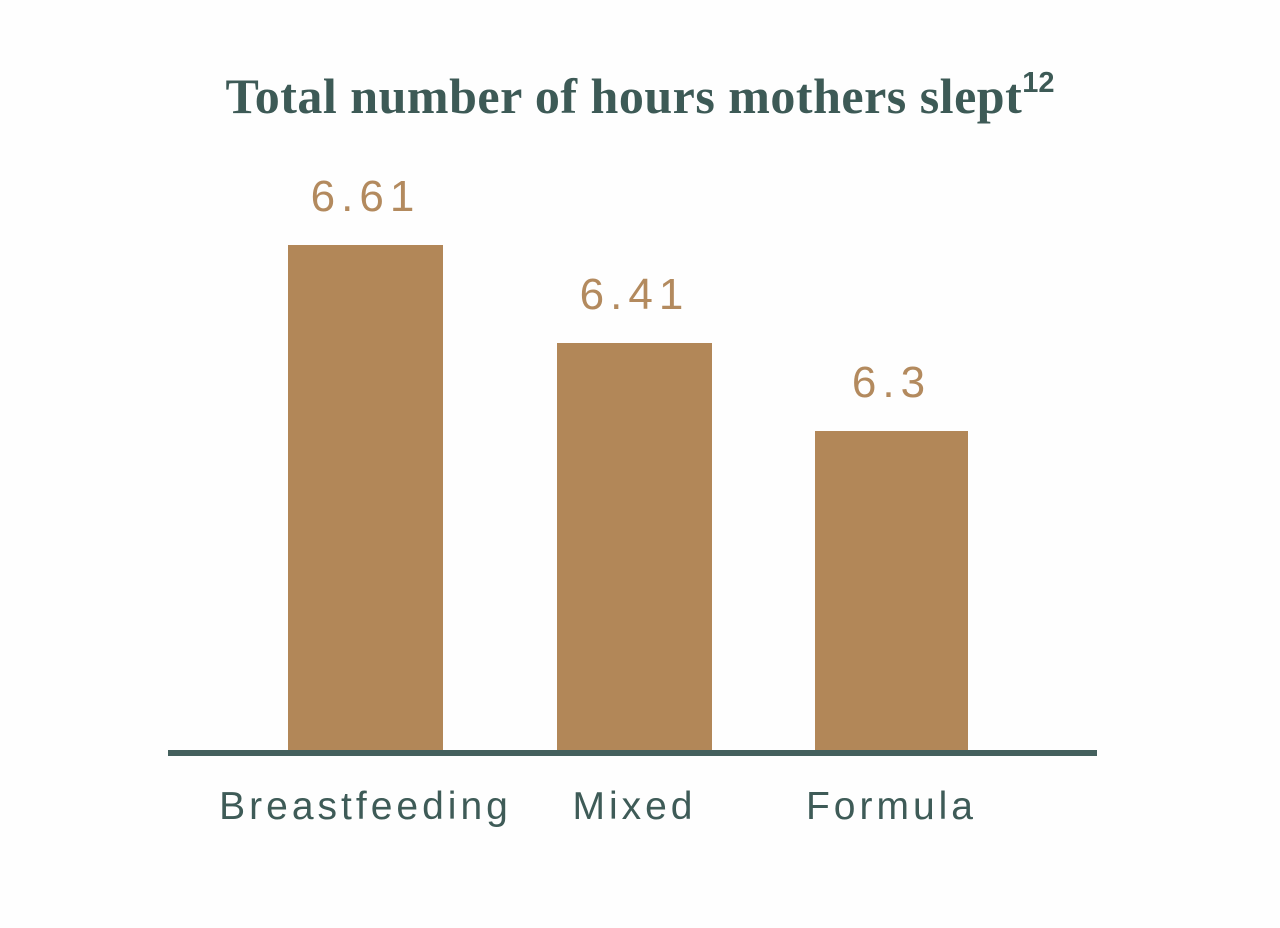 The width and height of the screenshot is (1280, 928). I want to click on value-label-breastfeeding: 6.61, so click(365, 196).